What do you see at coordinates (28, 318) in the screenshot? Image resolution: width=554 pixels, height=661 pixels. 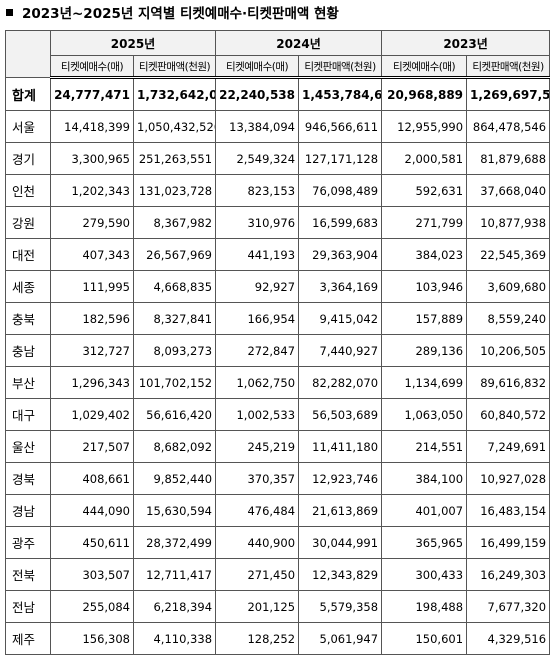 I see `region-name: 충북` at bounding box center [28, 318].